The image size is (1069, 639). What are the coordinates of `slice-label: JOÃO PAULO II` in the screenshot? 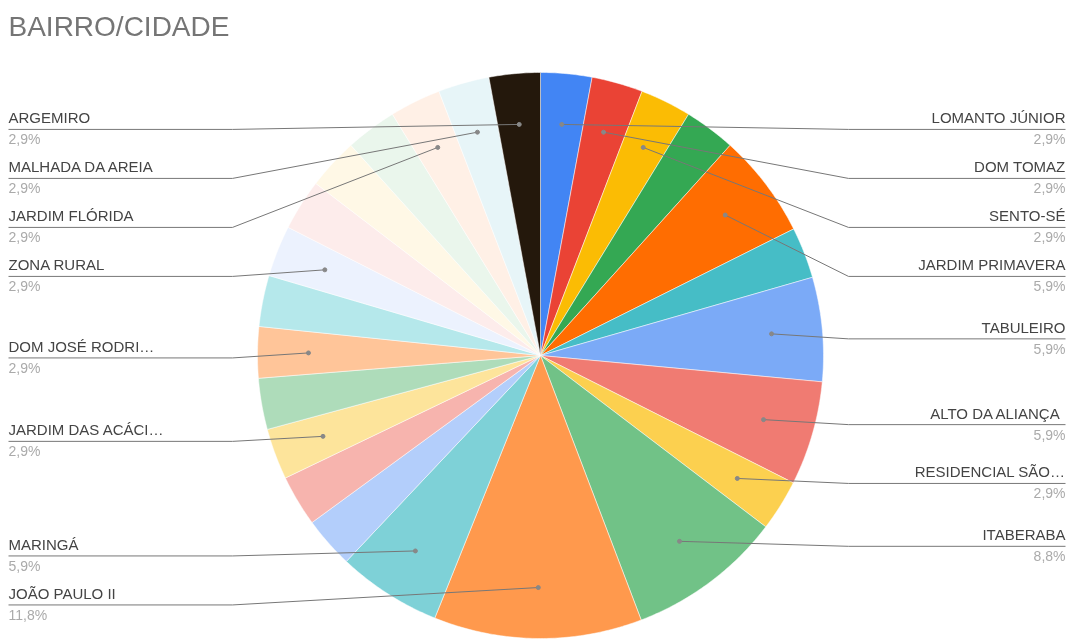 It's located at (62, 593).